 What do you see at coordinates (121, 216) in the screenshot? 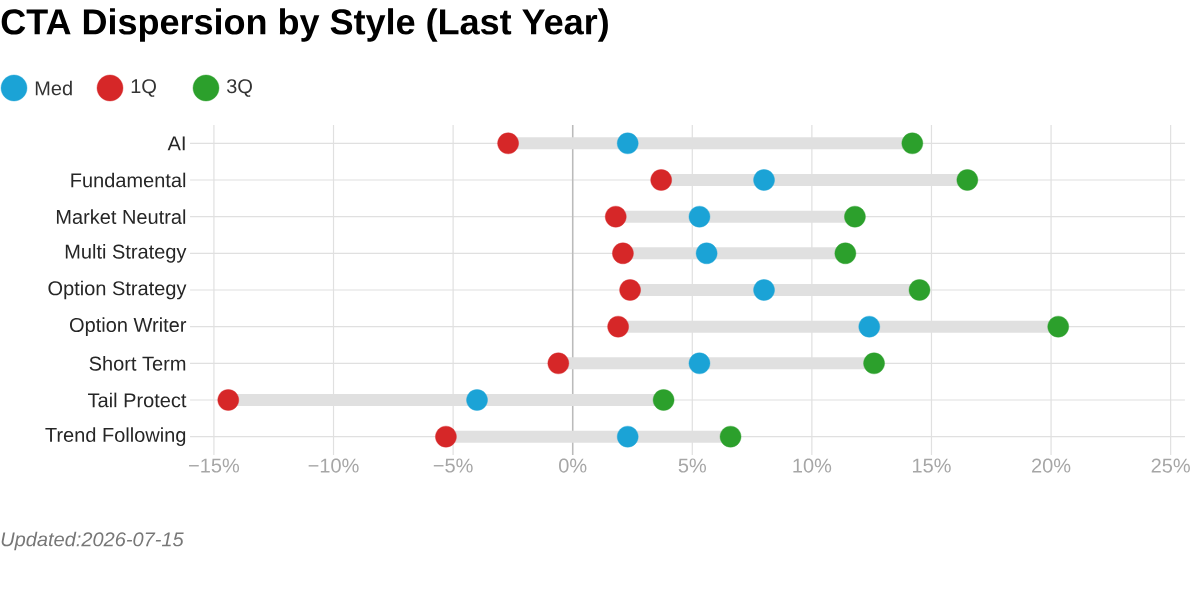
I see `y-tick-label: Market Neutral` at bounding box center [121, 216].